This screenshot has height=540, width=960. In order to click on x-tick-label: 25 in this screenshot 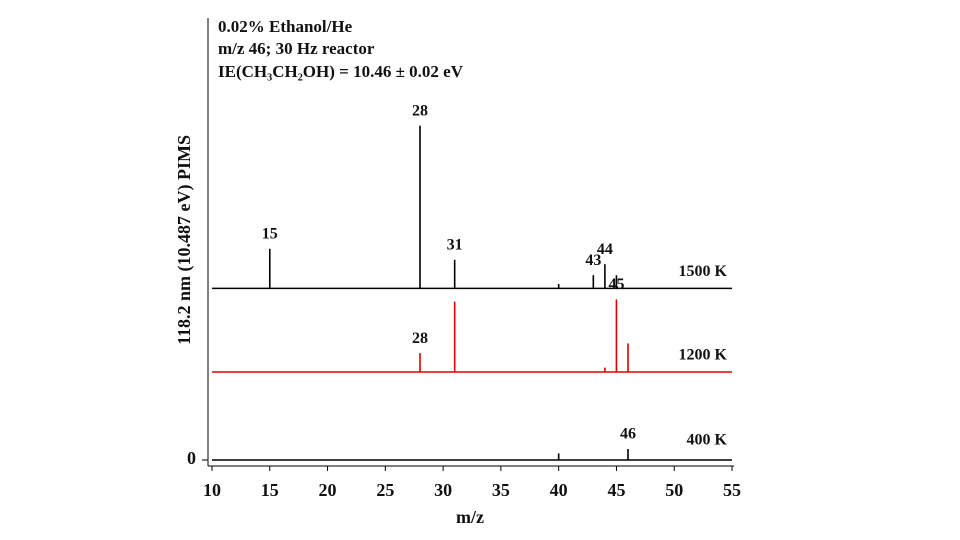, I will do `click(385, 490)`.